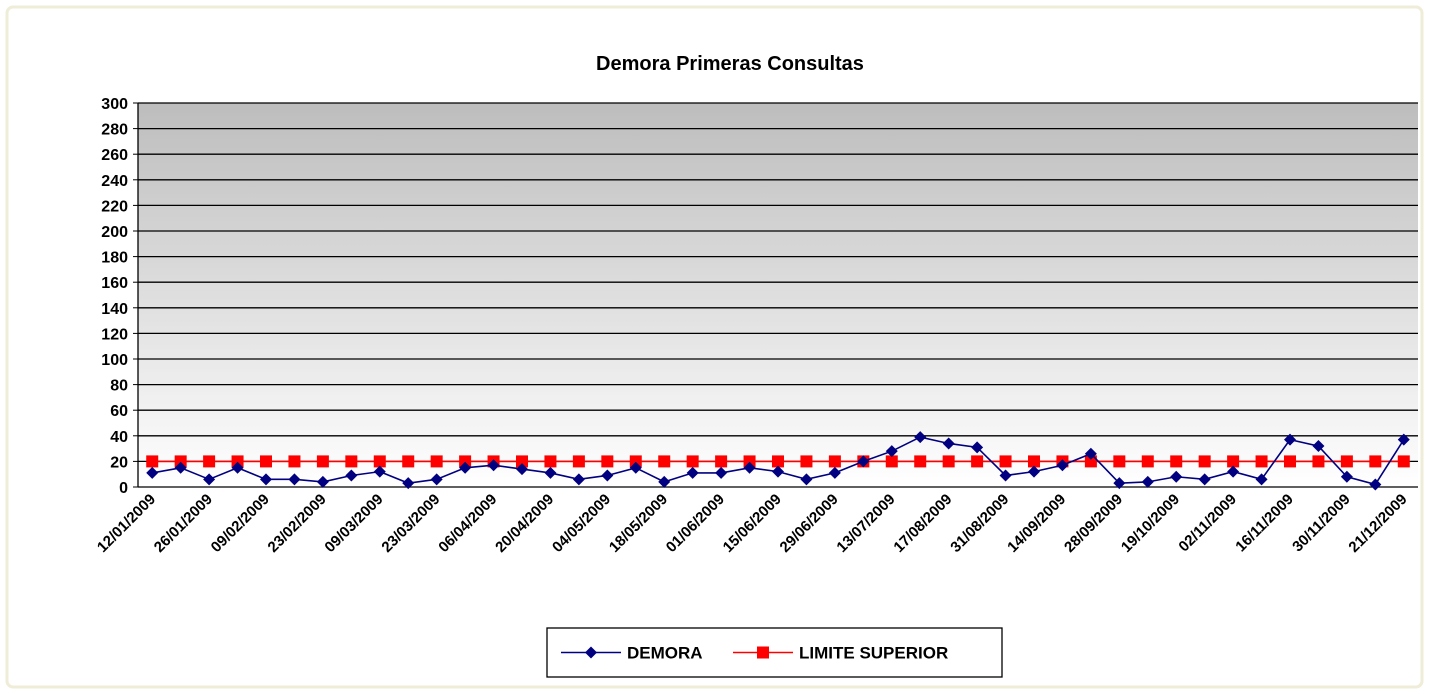  What do you see at coordinates (119, 411) in the screenshot?
I see `y-tick-label: 60` at bounding box center [119, 411].